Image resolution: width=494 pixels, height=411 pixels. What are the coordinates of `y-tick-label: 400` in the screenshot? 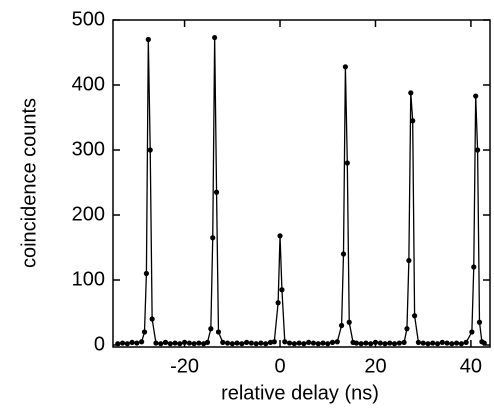 It's located at (88, 84).